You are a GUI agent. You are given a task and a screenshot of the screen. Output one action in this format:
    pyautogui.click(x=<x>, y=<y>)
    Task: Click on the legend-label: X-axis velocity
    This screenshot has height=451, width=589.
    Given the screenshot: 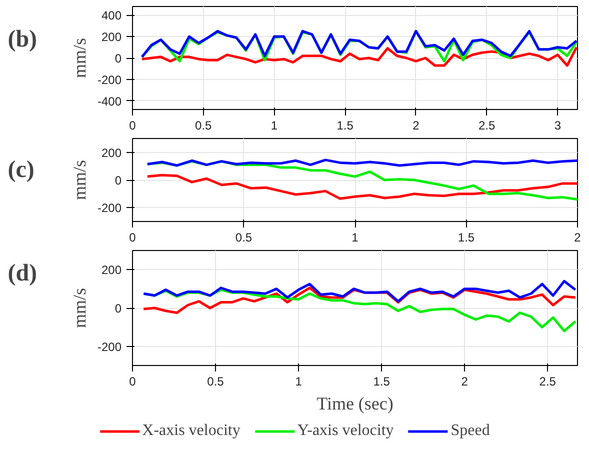 What is the action you would take?
    pyautogui.click(x=191, y=431)
    